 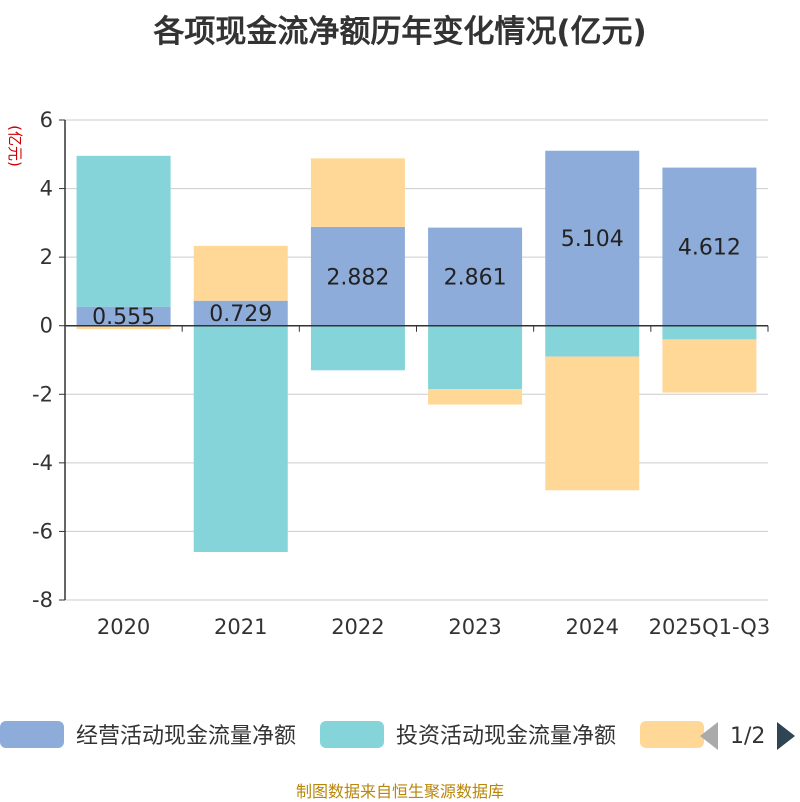 I want to click on x-tick-label: 2023, so click(x=474, y=627).